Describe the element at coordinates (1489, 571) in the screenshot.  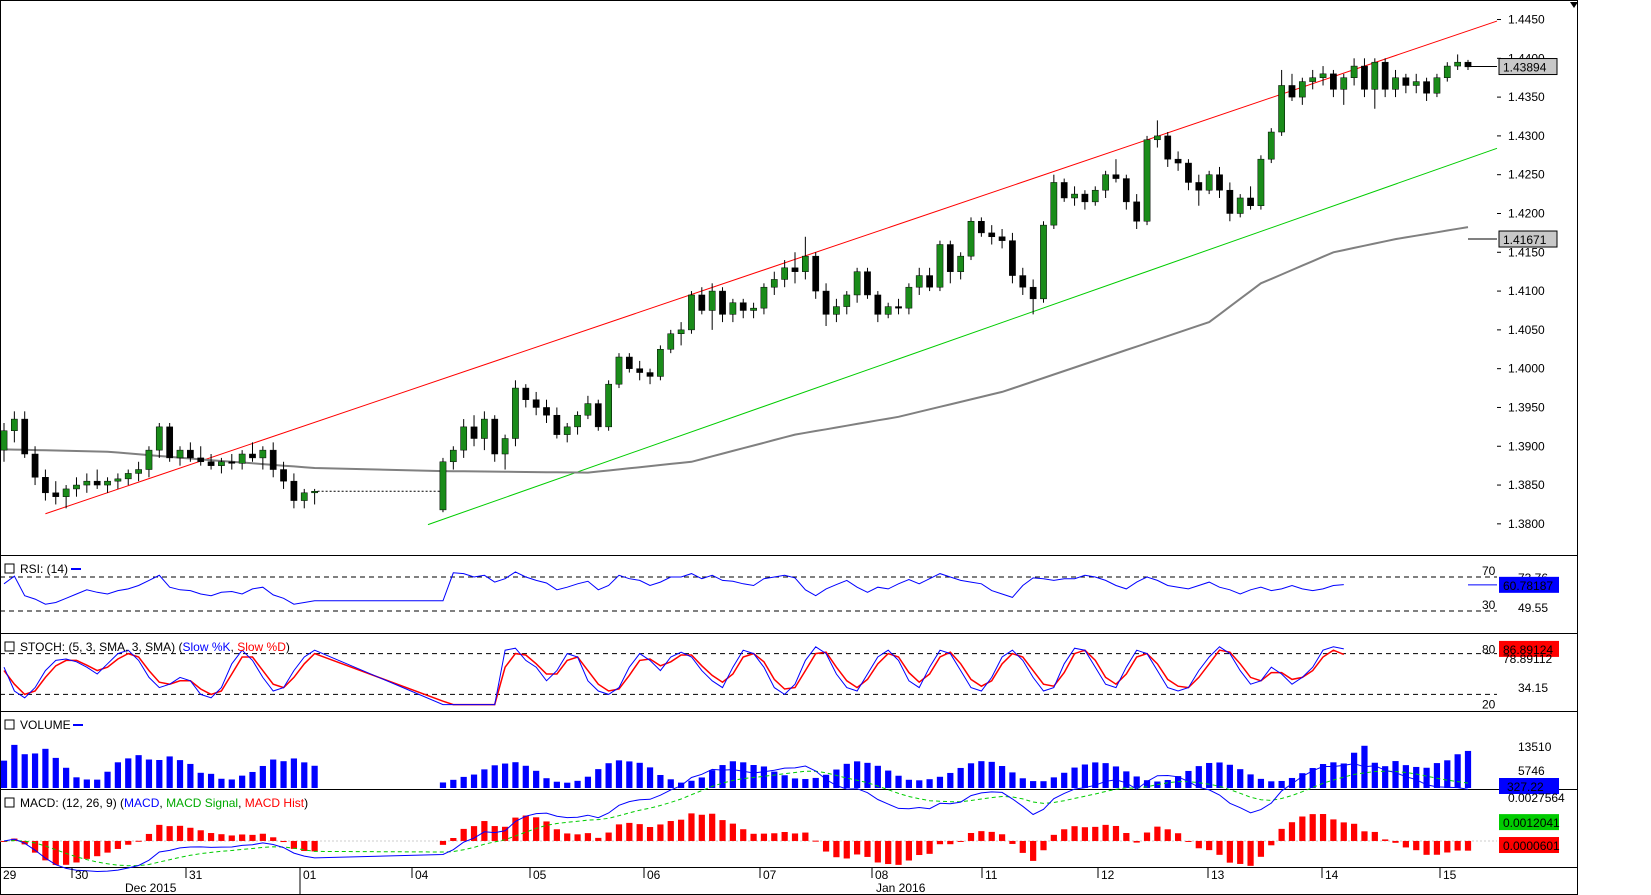
I see `rsi-level-label: 70` at that location.